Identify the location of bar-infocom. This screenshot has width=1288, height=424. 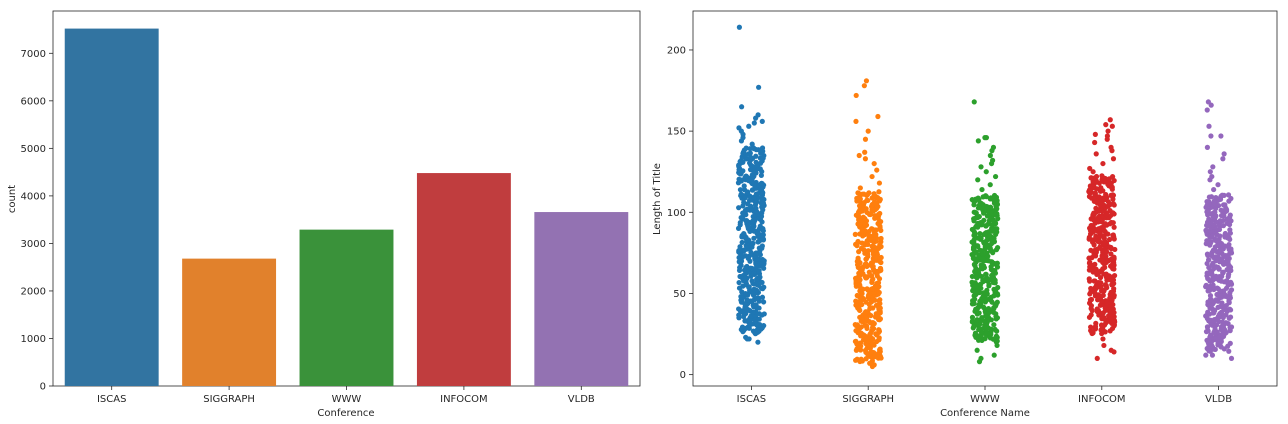
(463, 279).